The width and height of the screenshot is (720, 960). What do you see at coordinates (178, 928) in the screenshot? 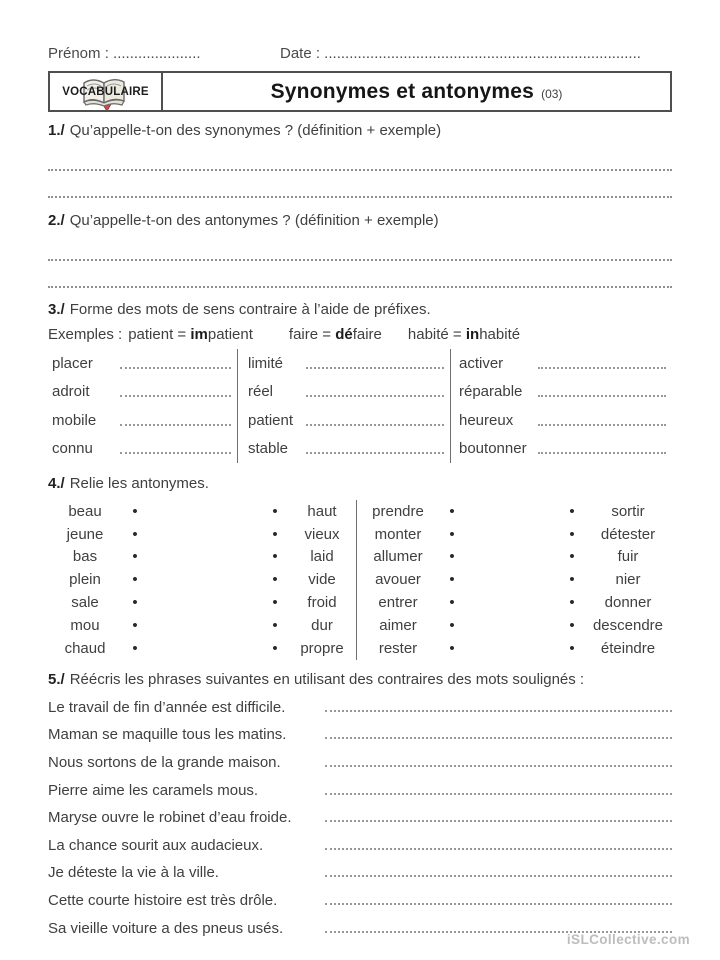
I see `sentence-fragment: voiture a des pneus` at bounding box center [178, 928].